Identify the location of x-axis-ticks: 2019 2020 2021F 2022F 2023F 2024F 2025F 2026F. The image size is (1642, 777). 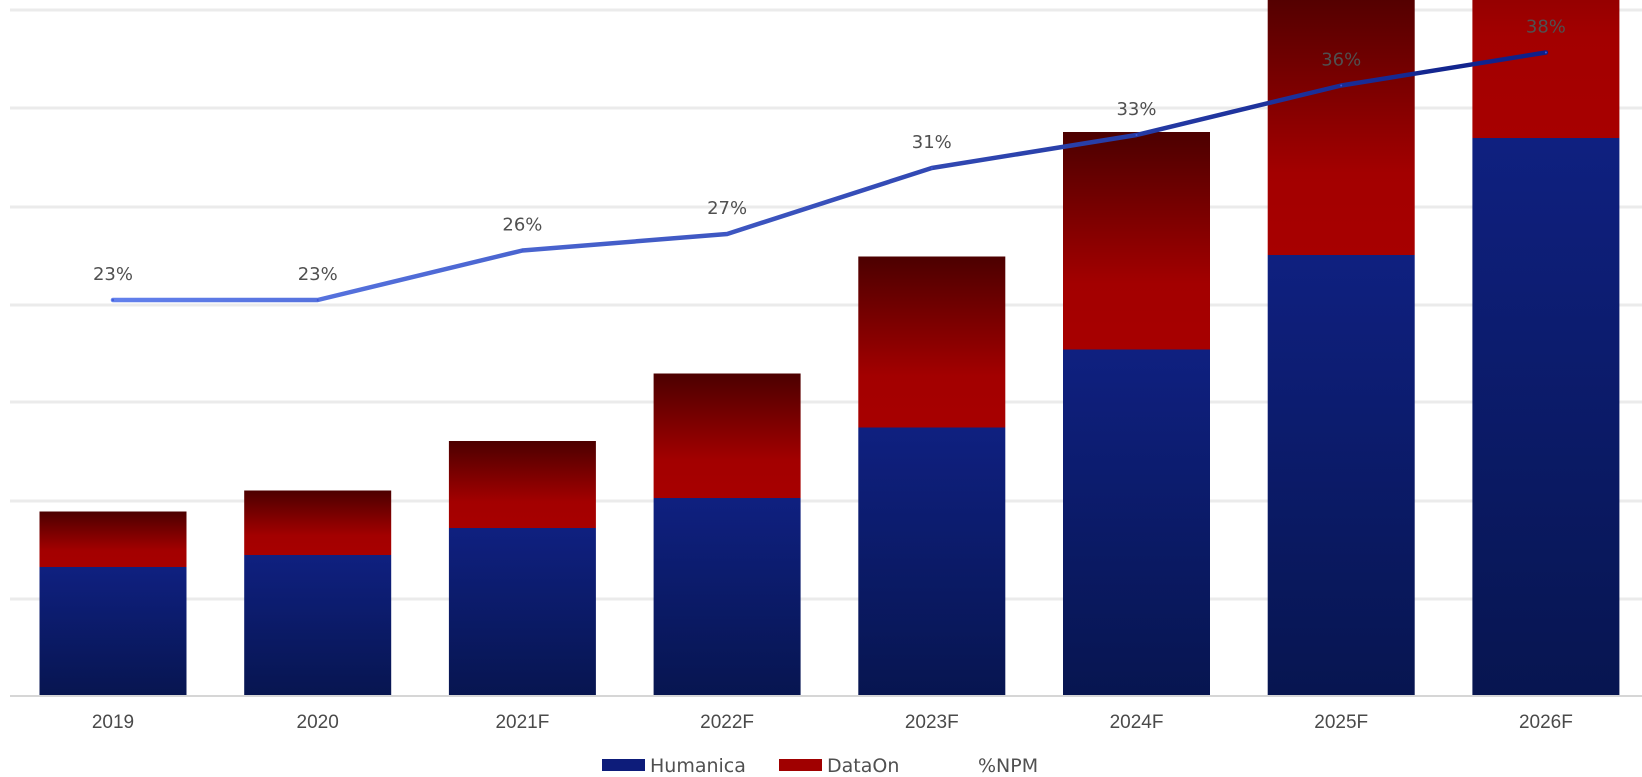
(832, 722).